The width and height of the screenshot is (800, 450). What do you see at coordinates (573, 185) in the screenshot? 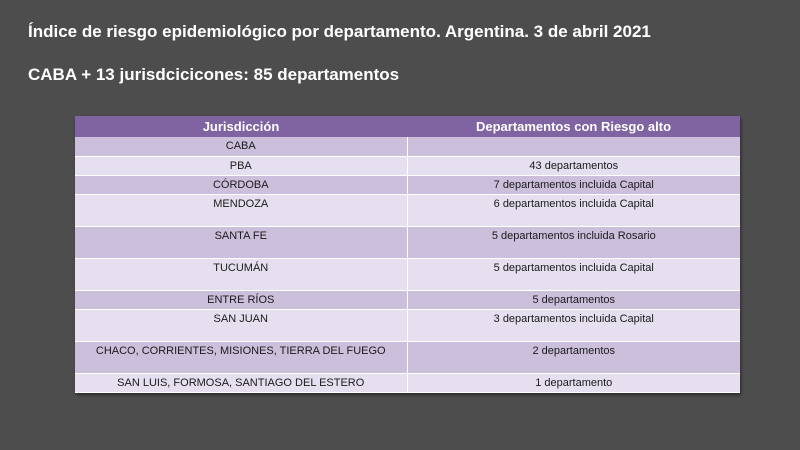
I see `cell-departamentos: 7 departamentos incluida Capital` at bounding box center [573, 185].